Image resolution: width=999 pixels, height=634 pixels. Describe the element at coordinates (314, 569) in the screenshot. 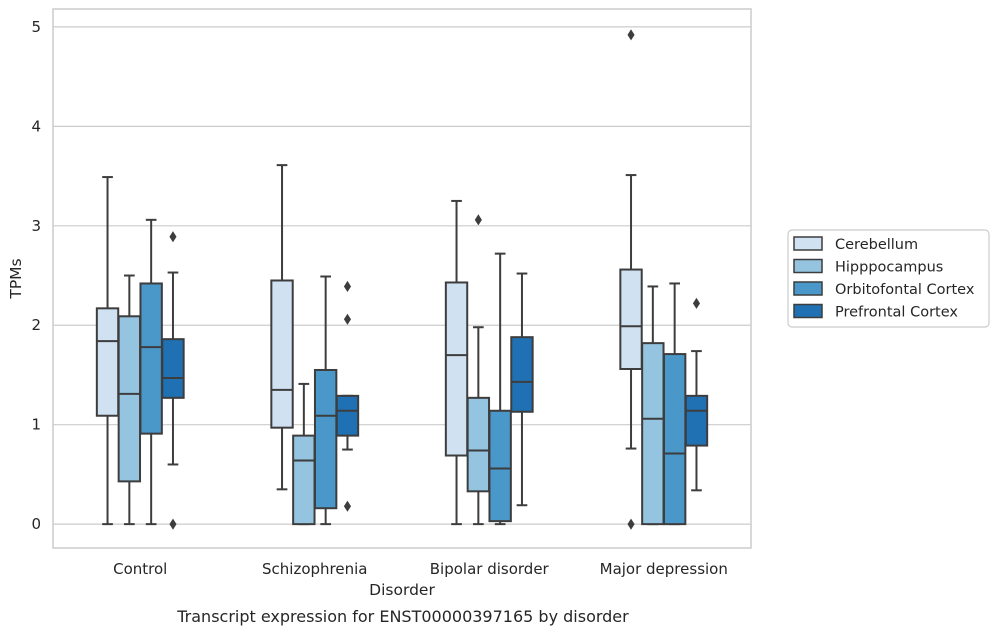

I see `x-tick-label: Schizophrenia` at that location.